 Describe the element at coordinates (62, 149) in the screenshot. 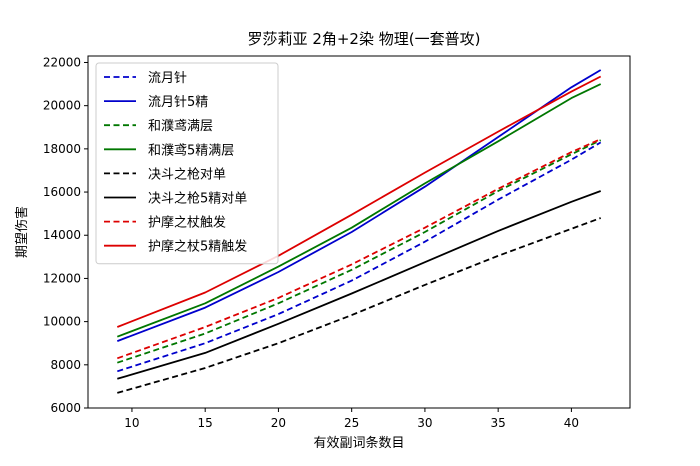

I see `y-tick-label: 18000` at that location.